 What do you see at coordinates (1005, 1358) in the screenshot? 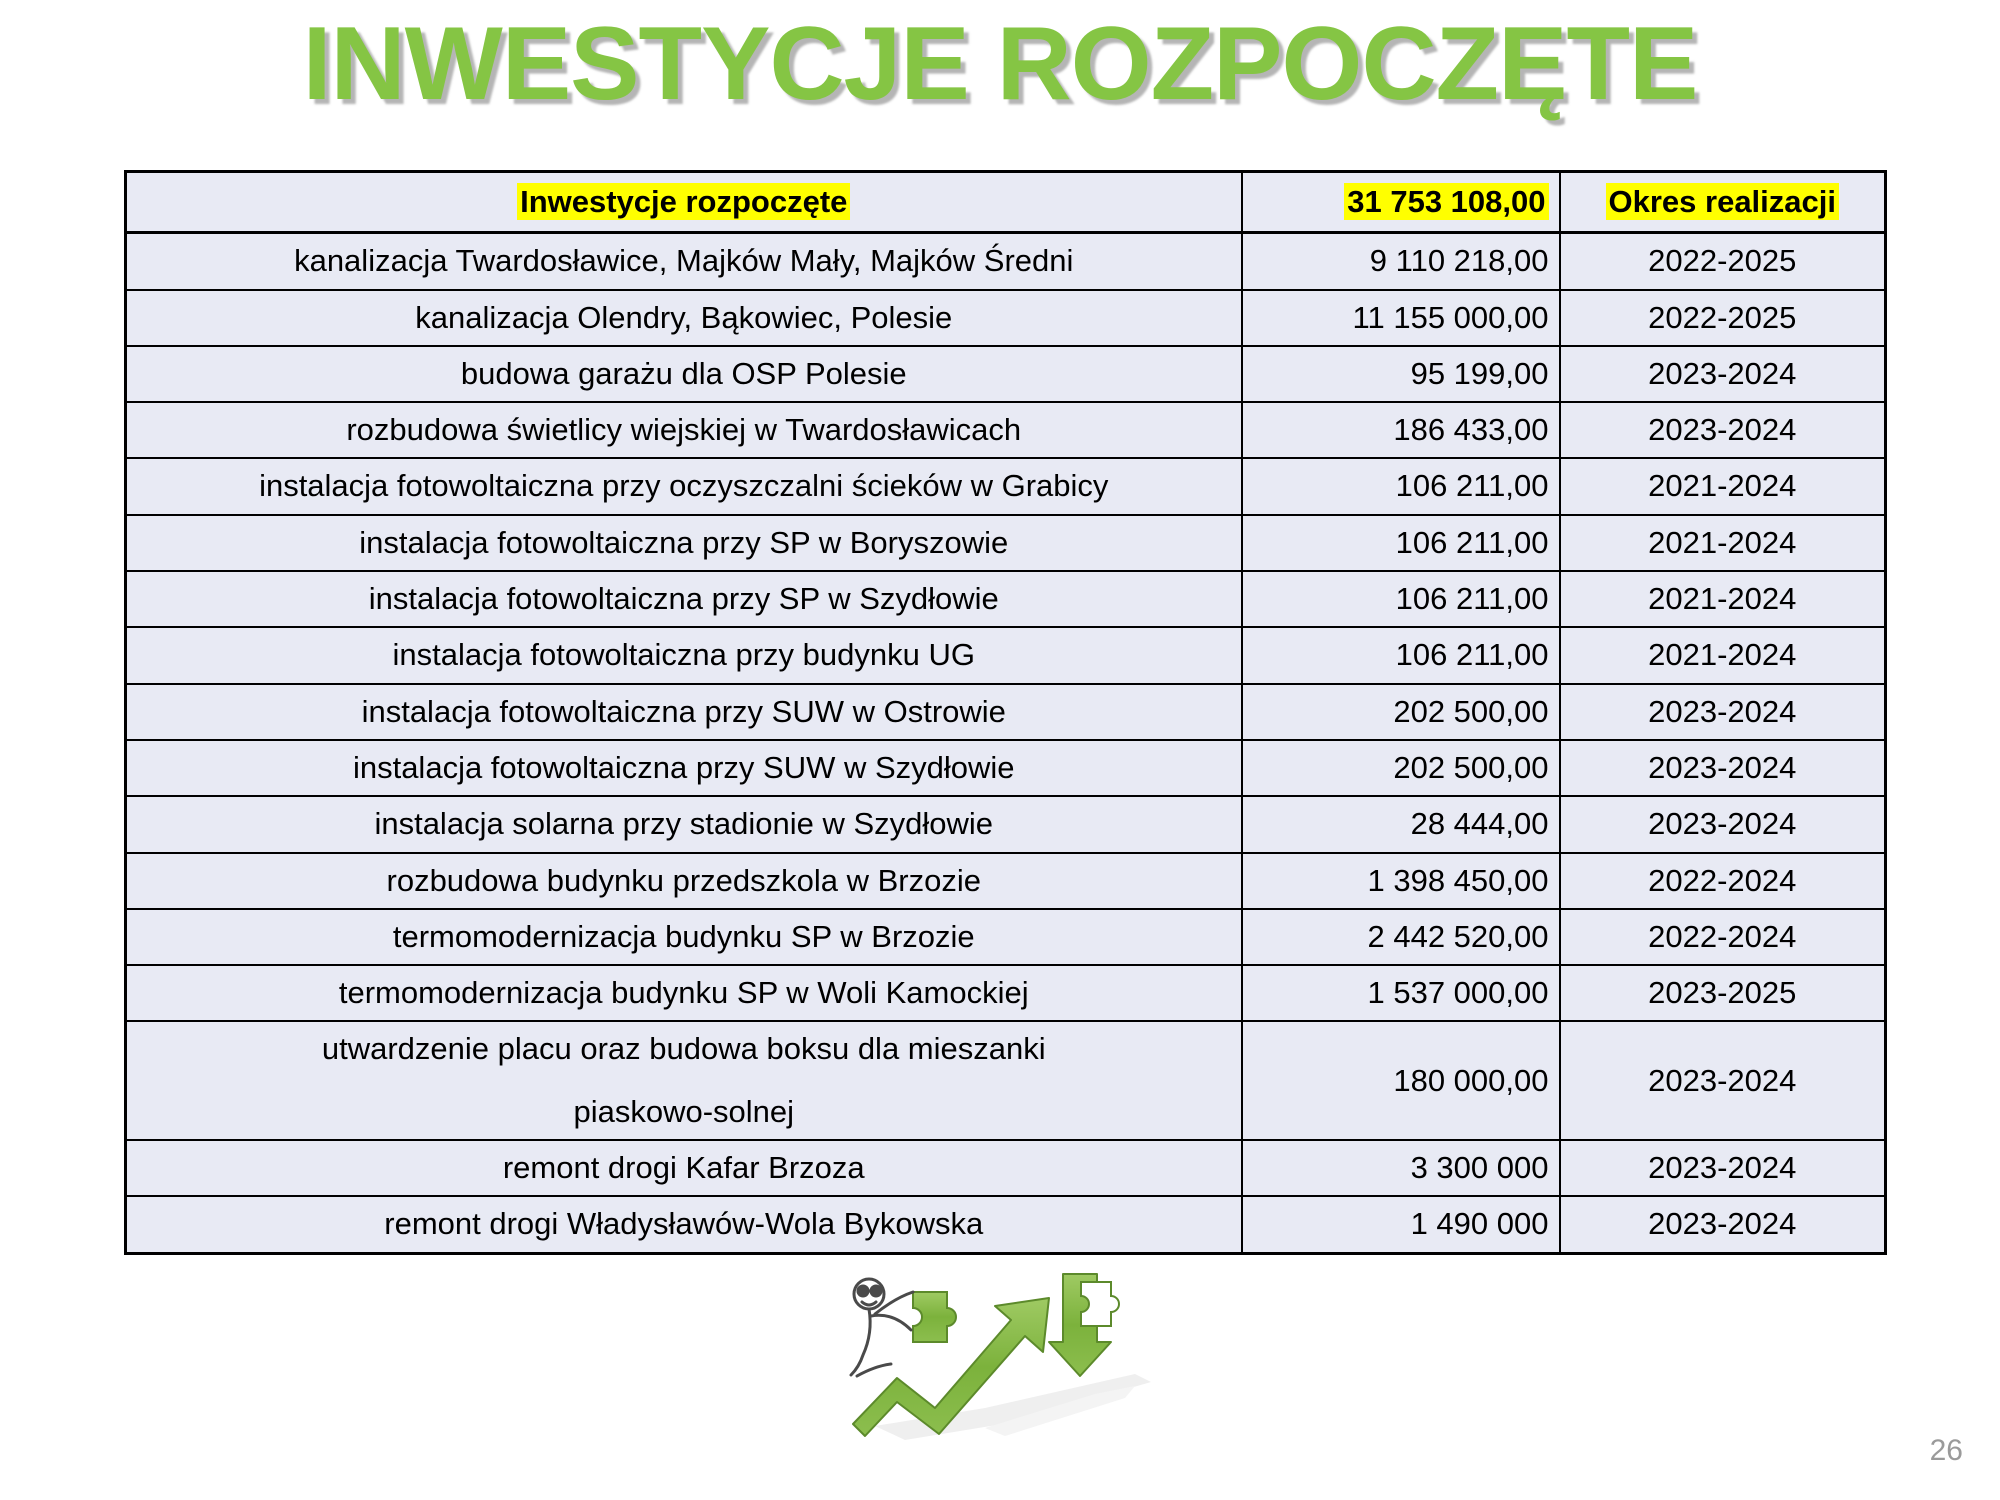
I see `stick-figure-puzzle-arrow-icon` at bounding box center [1005, 1358].